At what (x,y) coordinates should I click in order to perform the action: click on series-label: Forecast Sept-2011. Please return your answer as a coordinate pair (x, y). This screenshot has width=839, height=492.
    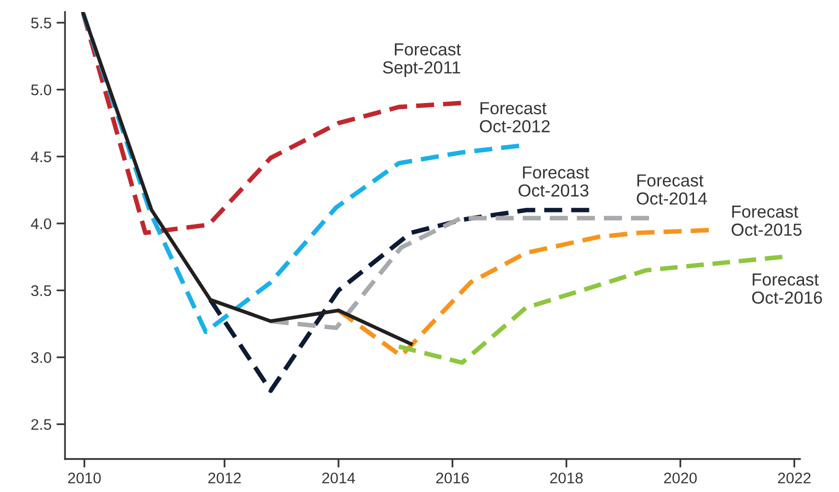
    Looking at the image, I should click on (421, 60).